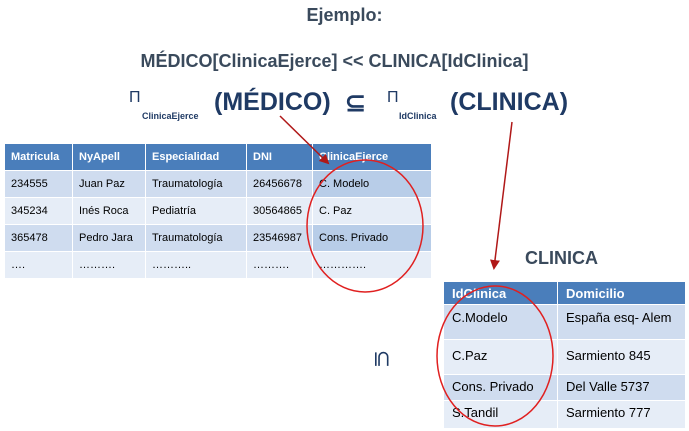 This screenshot has height=431, width=689. Describe the element at coordinates (500, 293) in the screenshot. I see `clinica-header-idclinica: IdClinica` at that location.